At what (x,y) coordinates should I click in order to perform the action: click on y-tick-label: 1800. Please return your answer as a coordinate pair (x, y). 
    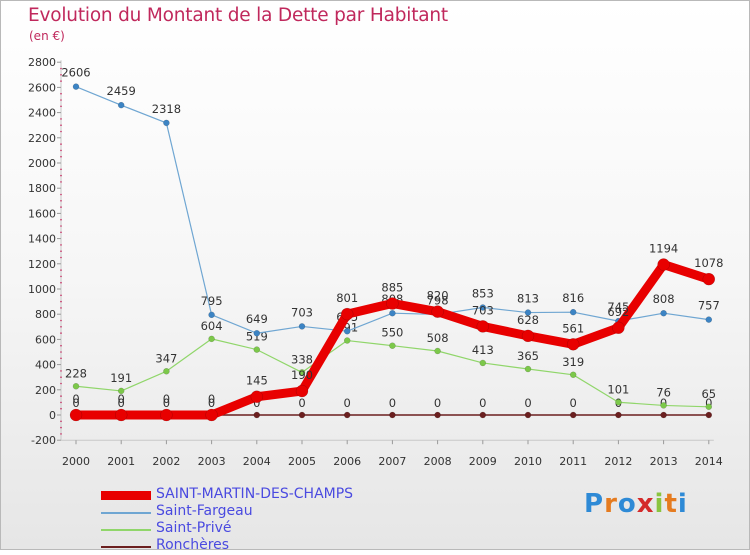
    Looking at the image, I should click on (42, 188).